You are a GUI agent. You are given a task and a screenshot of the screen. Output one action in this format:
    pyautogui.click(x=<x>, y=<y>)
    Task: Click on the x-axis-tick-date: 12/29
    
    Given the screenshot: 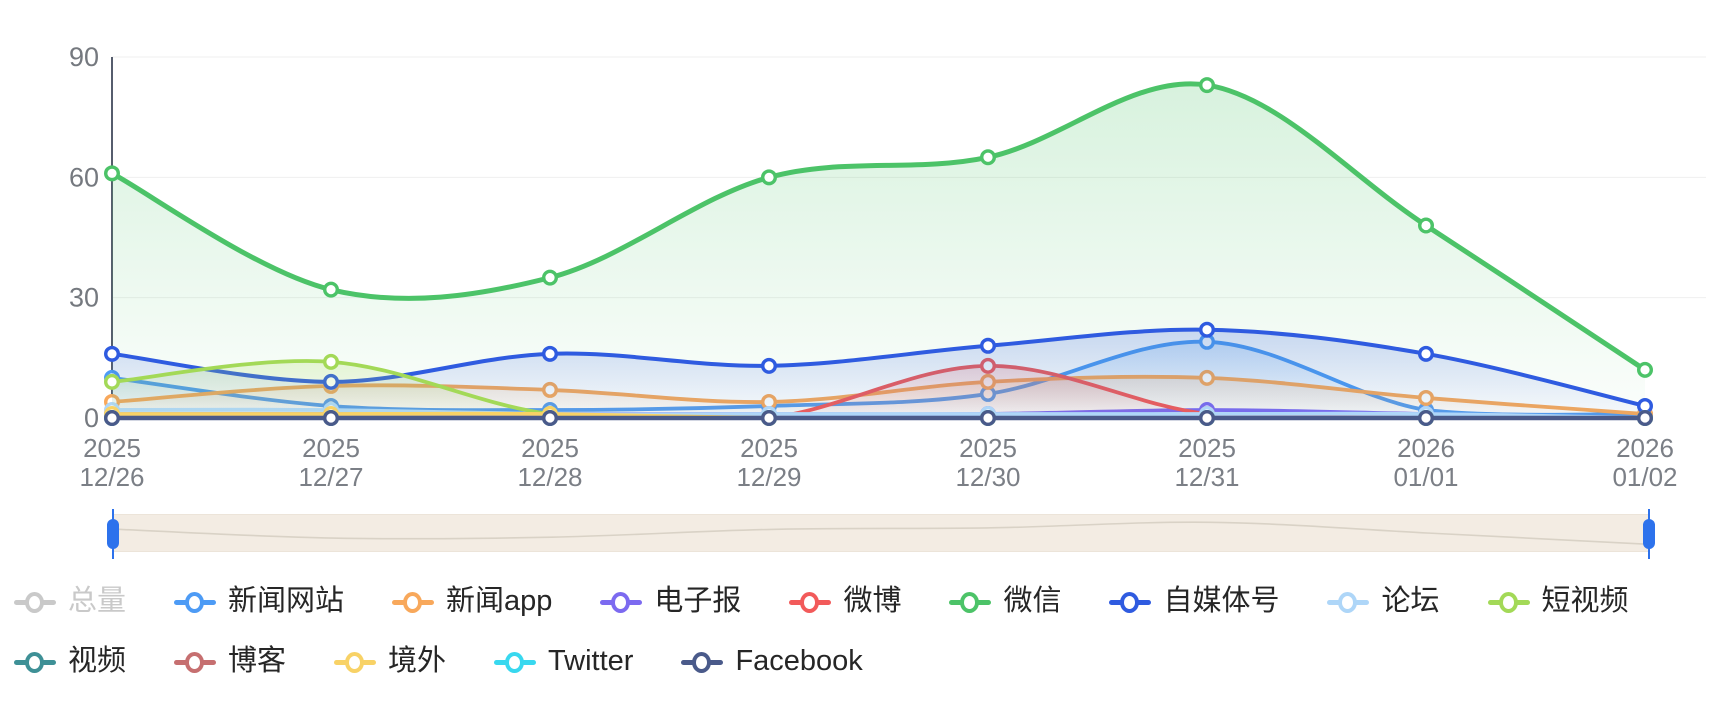 What is the action you would take?
    pyautogui.click(x=768, y=477)
    